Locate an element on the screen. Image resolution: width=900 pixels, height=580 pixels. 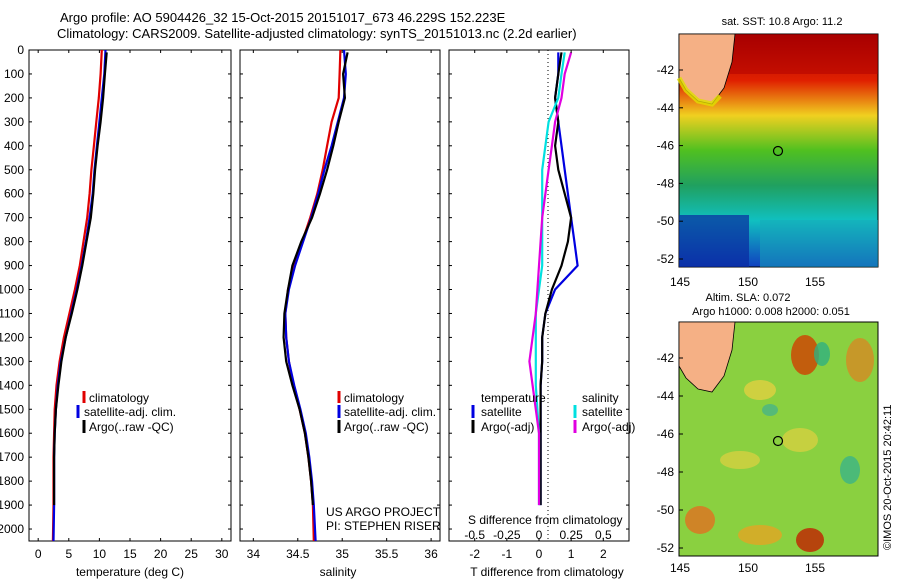
depth-tick-label: 600 is located at coordinates (14, 194).